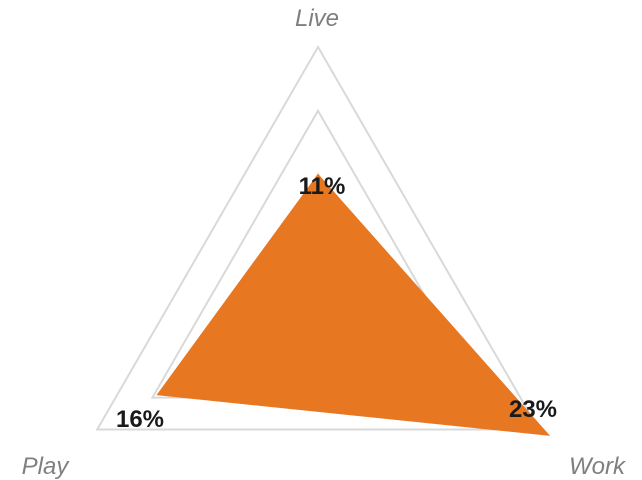 The image size is (642, 480). What do you see at coordinates (317, 18) in the screenshot?
I see `axis-label-live: Live` at bounding box center [317, 18].